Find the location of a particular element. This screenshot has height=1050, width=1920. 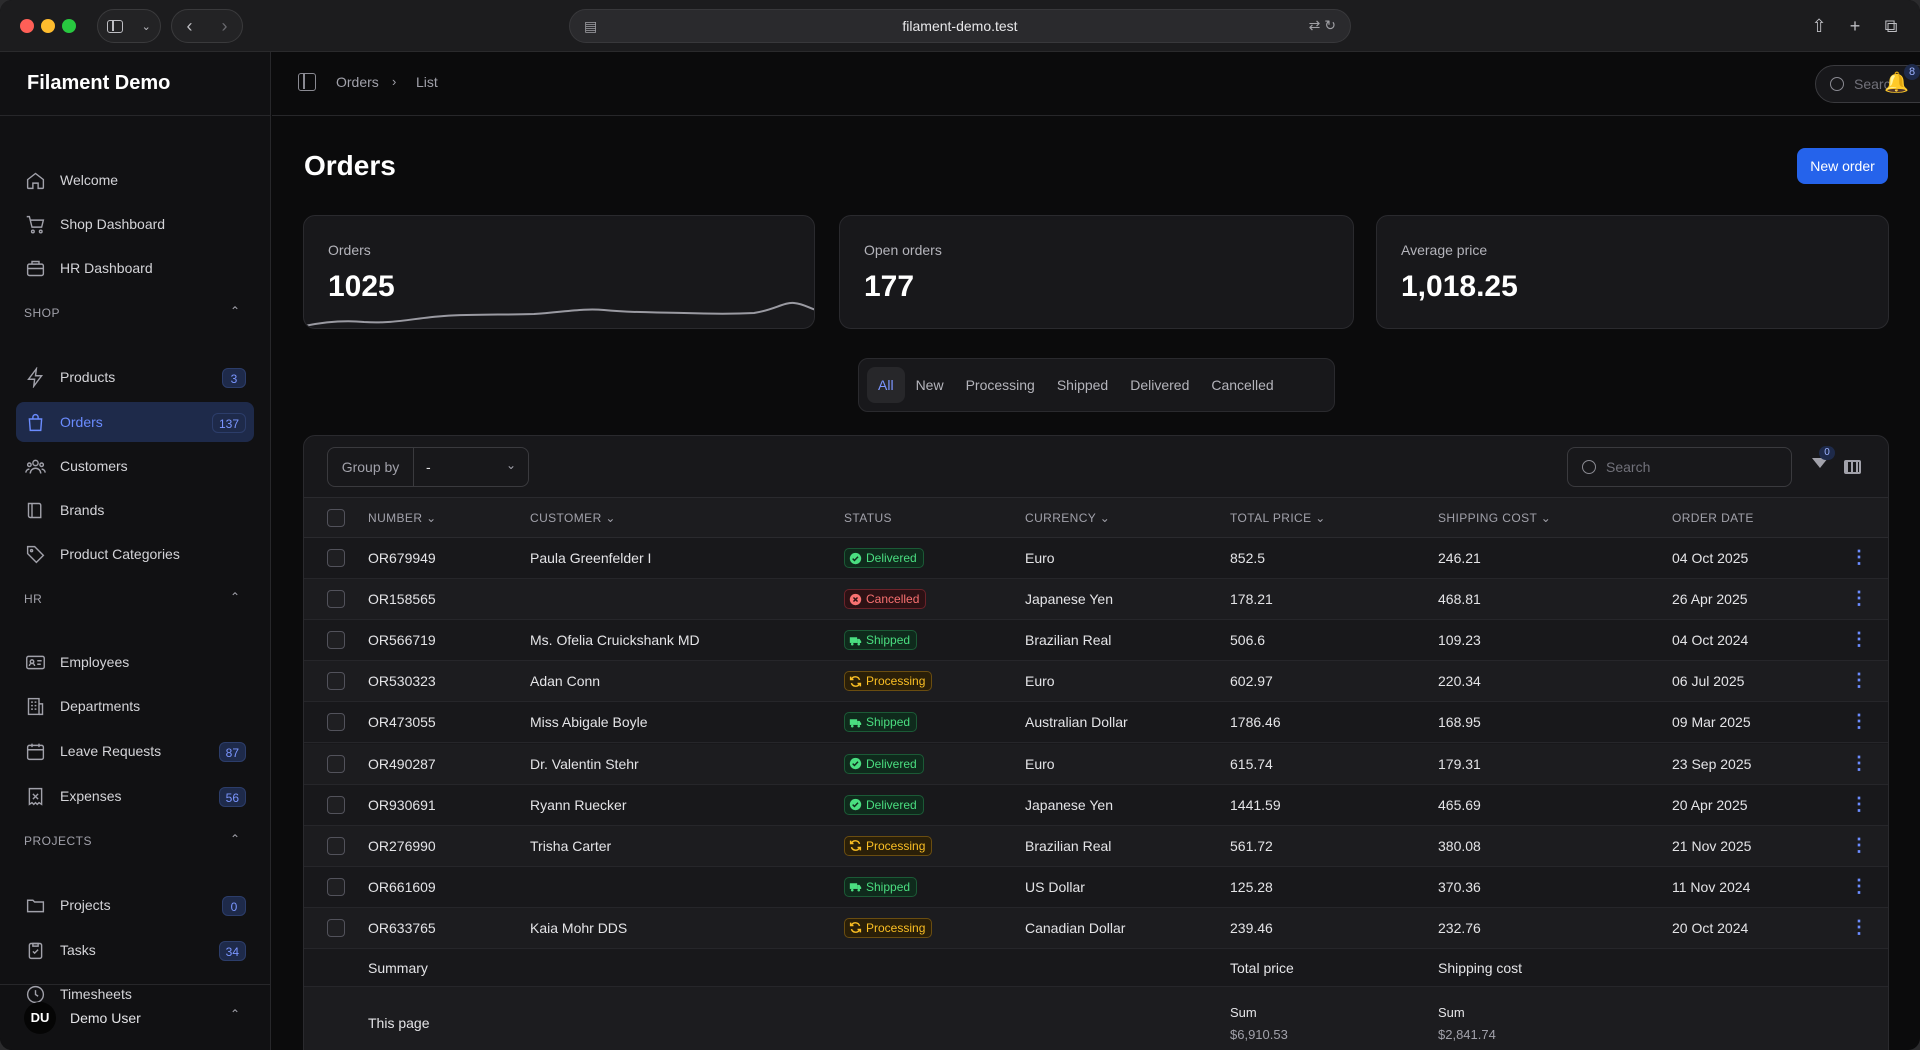

sidebar-item-welcome: Welcome is located at coordinates (135, 180).